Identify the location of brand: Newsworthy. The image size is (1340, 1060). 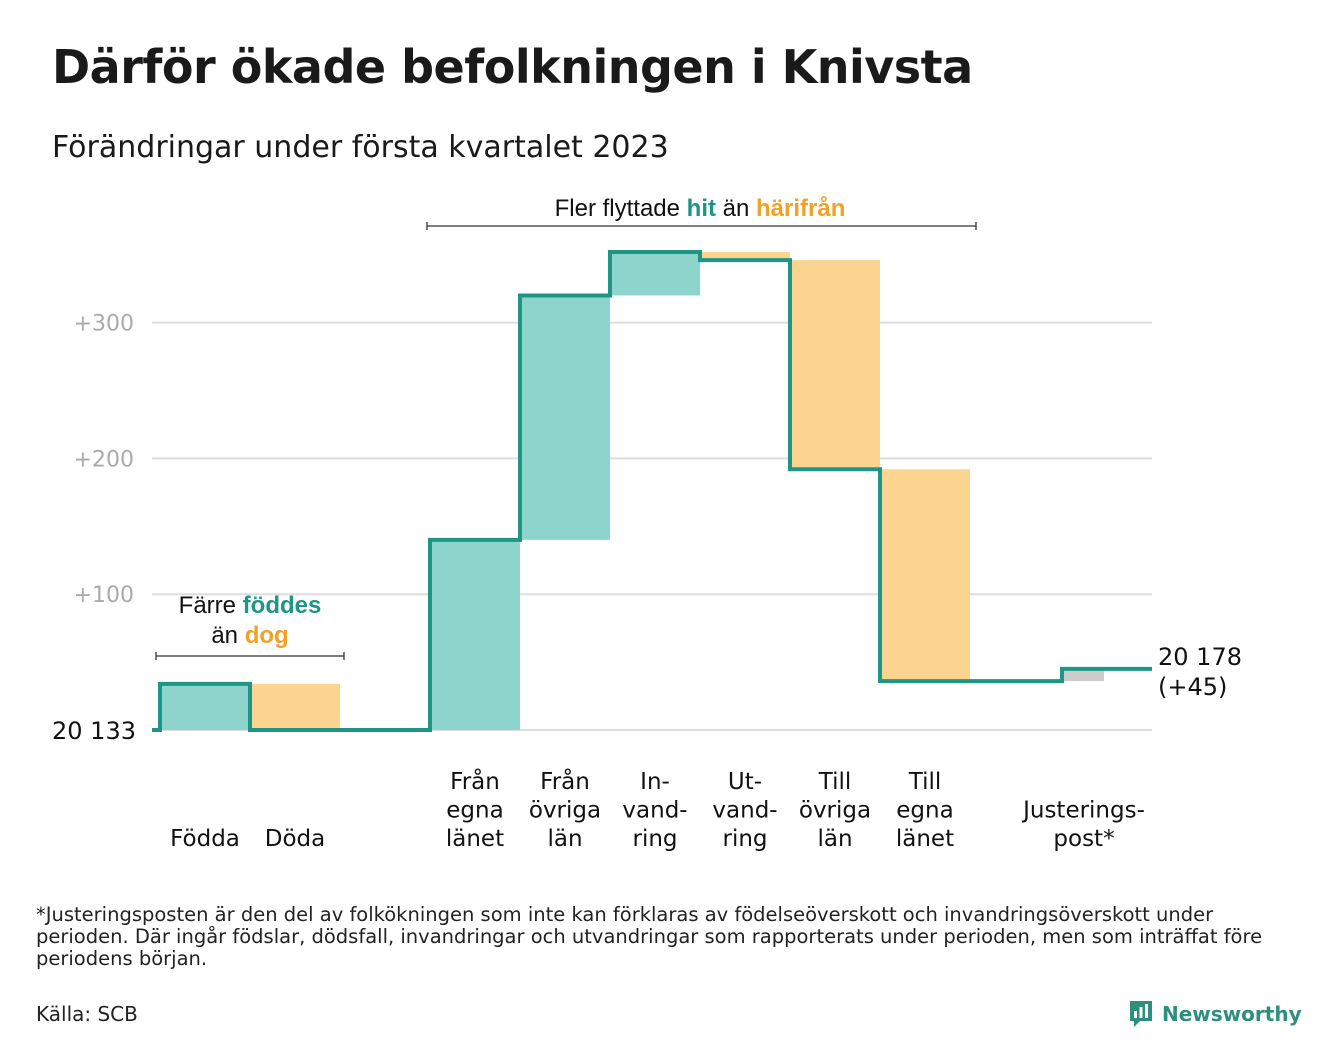
(1215, 1014).